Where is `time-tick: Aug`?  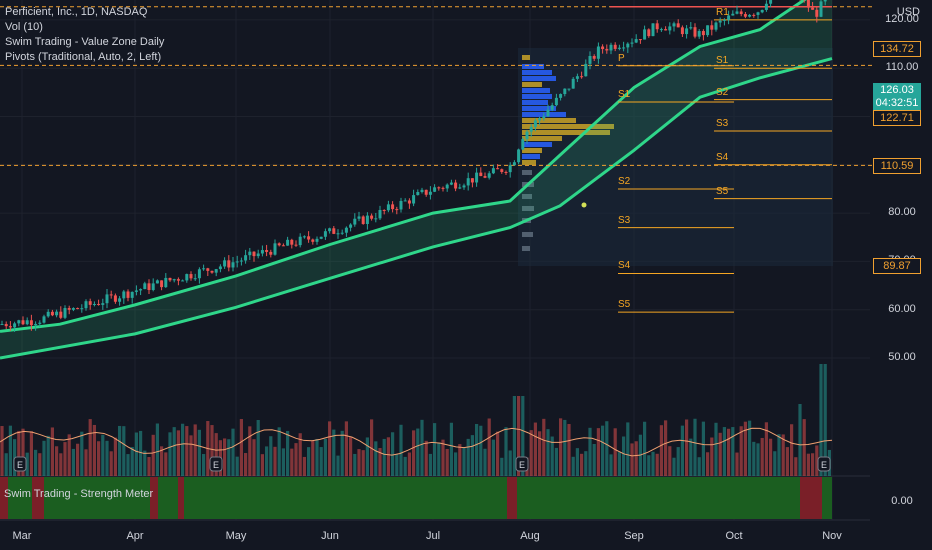 time-tick: Aug is located at coordinates (530, 536).